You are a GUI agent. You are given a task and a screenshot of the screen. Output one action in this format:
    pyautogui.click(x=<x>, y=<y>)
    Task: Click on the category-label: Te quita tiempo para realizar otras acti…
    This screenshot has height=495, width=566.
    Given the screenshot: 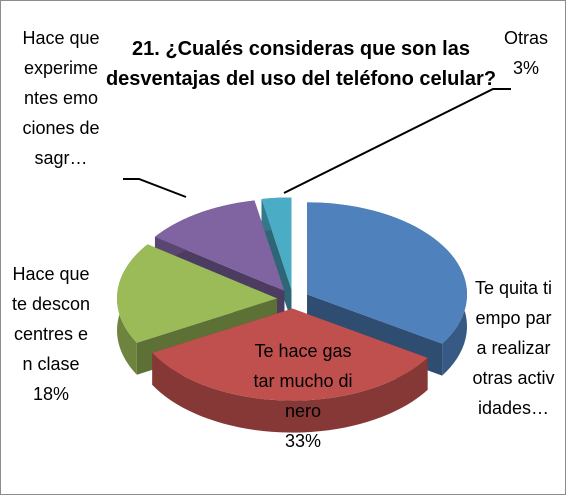 What is the action you would take?
    pyautogui.click(x=513, y=348)
    